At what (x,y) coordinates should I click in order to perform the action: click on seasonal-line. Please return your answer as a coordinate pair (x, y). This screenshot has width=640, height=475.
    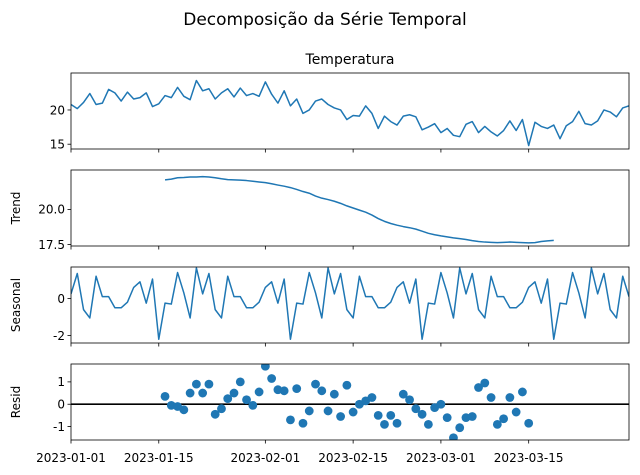
    Looking at the image, I should click on (350, 304).